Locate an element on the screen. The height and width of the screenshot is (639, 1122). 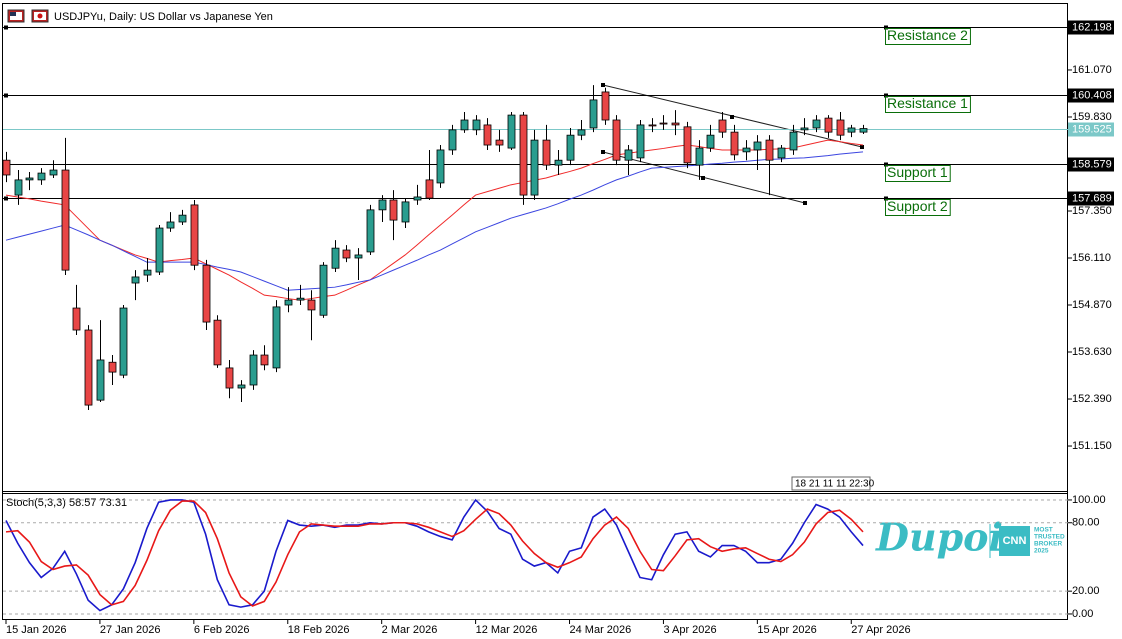
logo-line: TRUSTED is located at coordinates (1049, 537).